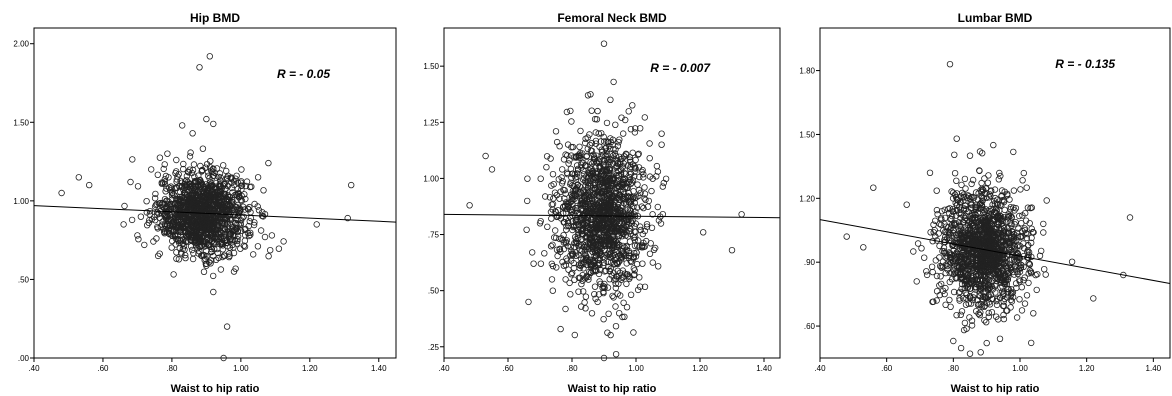 The width and height of the screenshot is (1172, 396). Describe the element at coordinates (431, 122) in the screenshot. I see `y-tick-label: 1.25` at that location.